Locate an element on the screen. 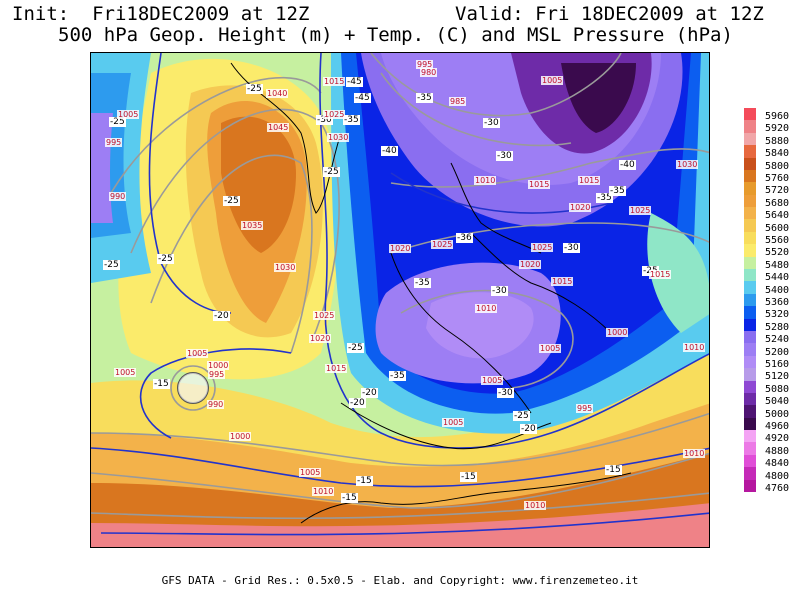 This screenshot has height=600, width=800. colorbar-level-label: 5600 is located at coordinates (777, 228).